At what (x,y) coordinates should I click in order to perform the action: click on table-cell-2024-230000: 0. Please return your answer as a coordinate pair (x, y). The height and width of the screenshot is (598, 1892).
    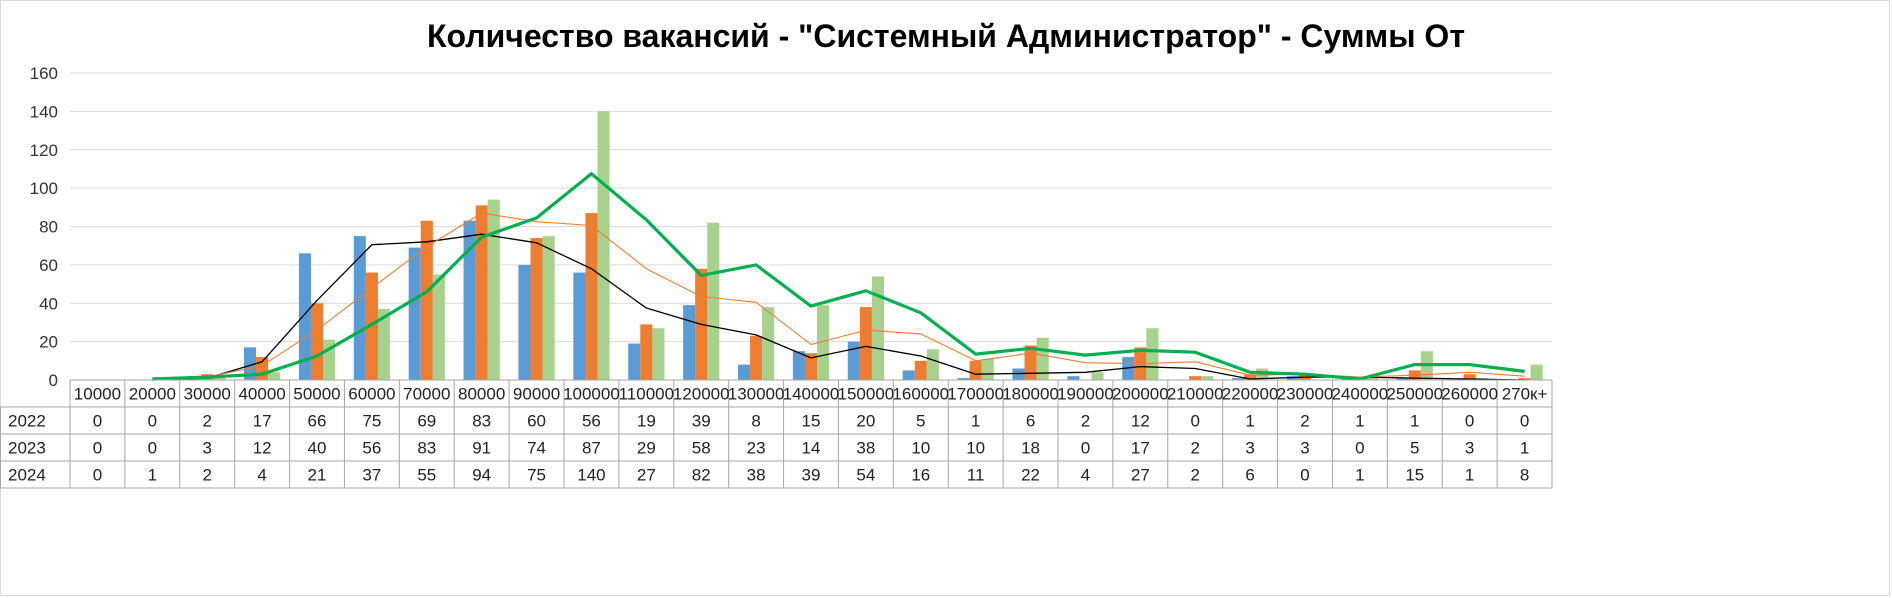
    Looking at the image, I should click on (1304, 475).